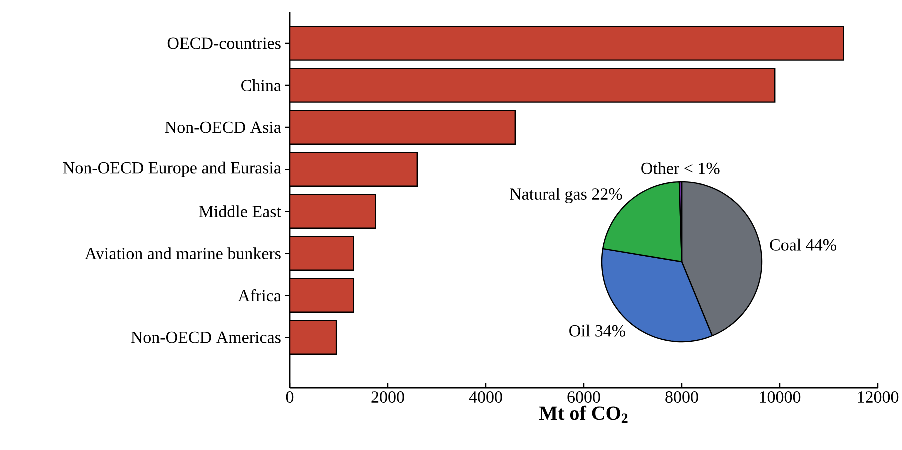  I want to click on x-tick-label: 10000, so click(780, 398).